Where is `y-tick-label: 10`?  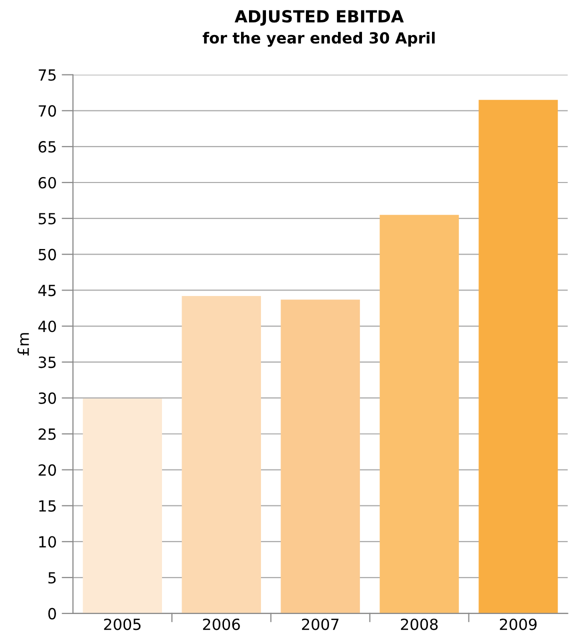 y-tick-label: 10 is located at coordinates (47, 542).